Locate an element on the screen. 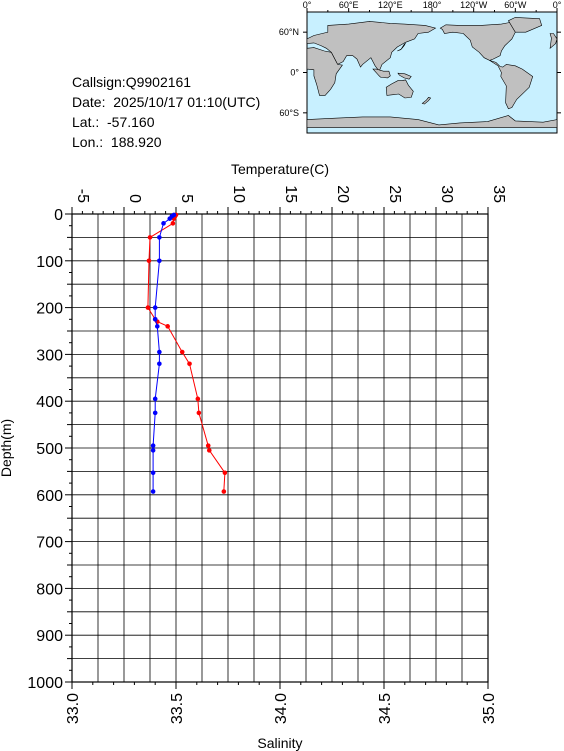  temperature-tick-label: 15 is located at coordinates (290, 194).